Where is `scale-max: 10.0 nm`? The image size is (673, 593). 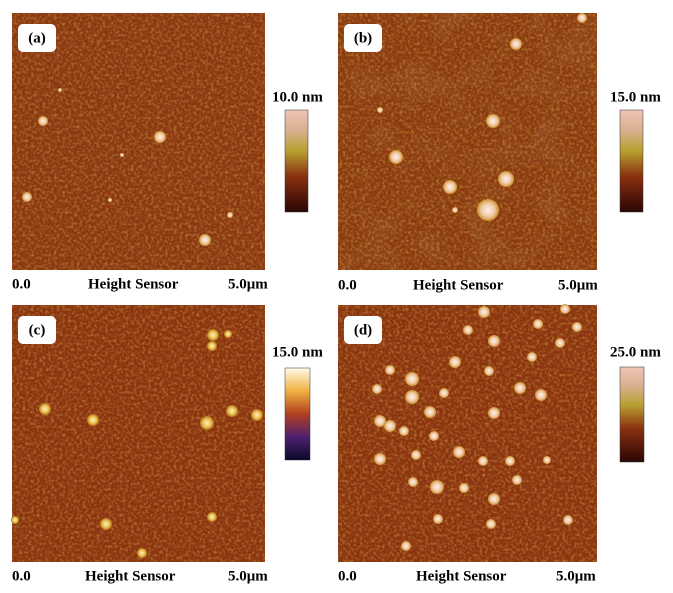 scale-max: 10.0 nm is located at coordinates (297, 97).